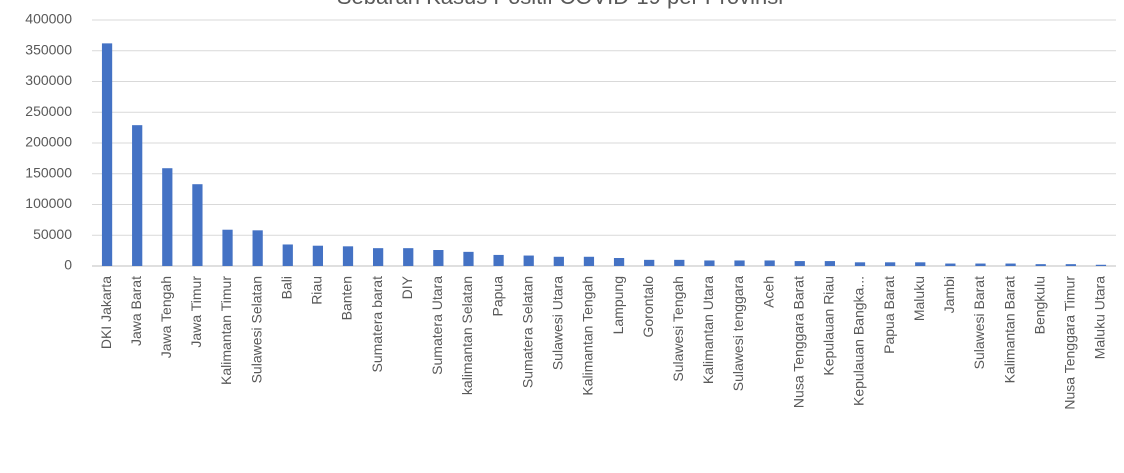 The height and width of the screenshot is (473, 1124). Describe the element at coordinates (829, 326) in the screenshot. I see `x-tick-label: Kepulauan Riau` at that location.